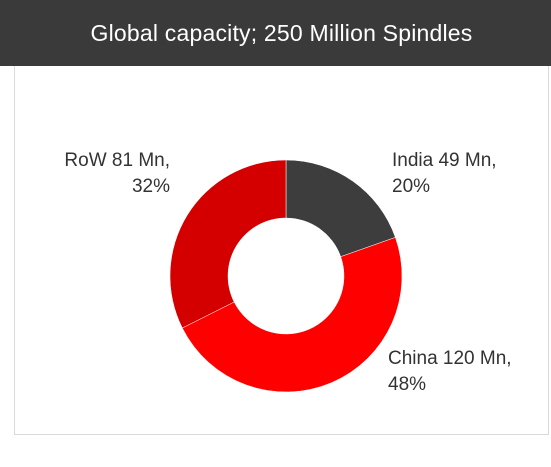  What do you see at coordinates (228, 244) in the screenshot?
I see `slice-row` at bounding box center [228, 244].